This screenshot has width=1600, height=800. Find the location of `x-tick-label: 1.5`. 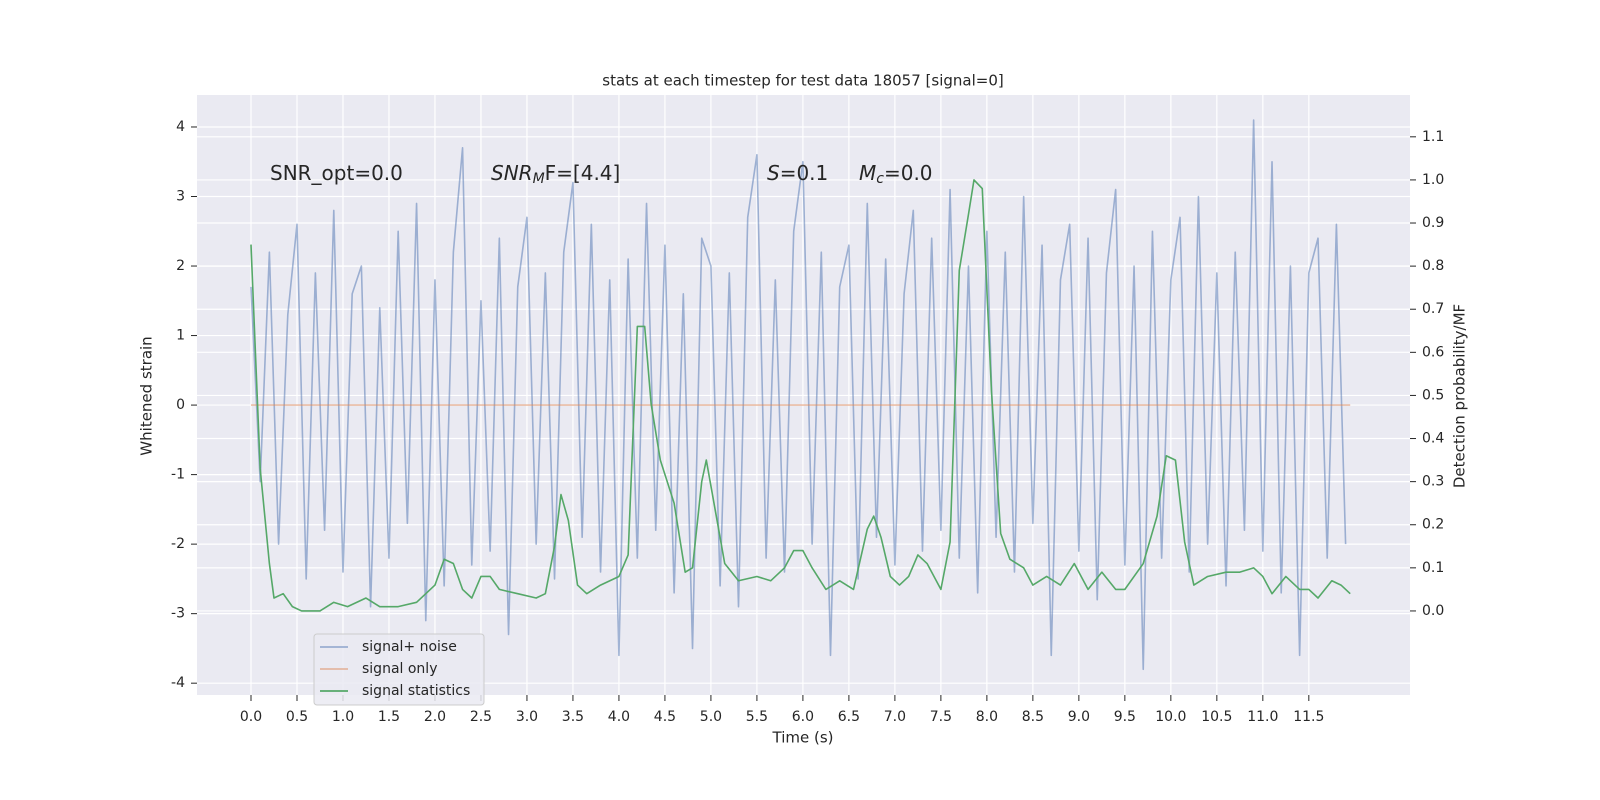

x-tick-label: 1.5 is located at coordinates (389, 717).